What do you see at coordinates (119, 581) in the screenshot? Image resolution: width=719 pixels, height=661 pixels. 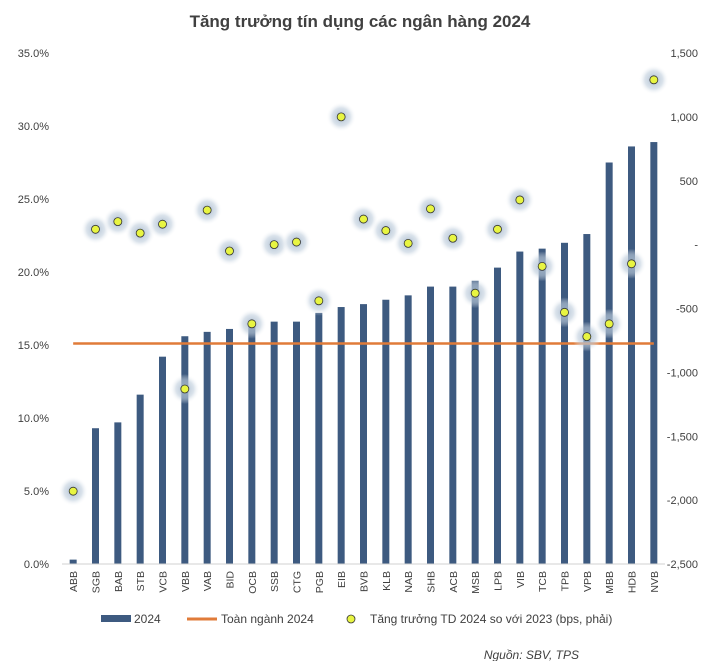 I see `category-label: BAB` at bounding box center [119, 581].